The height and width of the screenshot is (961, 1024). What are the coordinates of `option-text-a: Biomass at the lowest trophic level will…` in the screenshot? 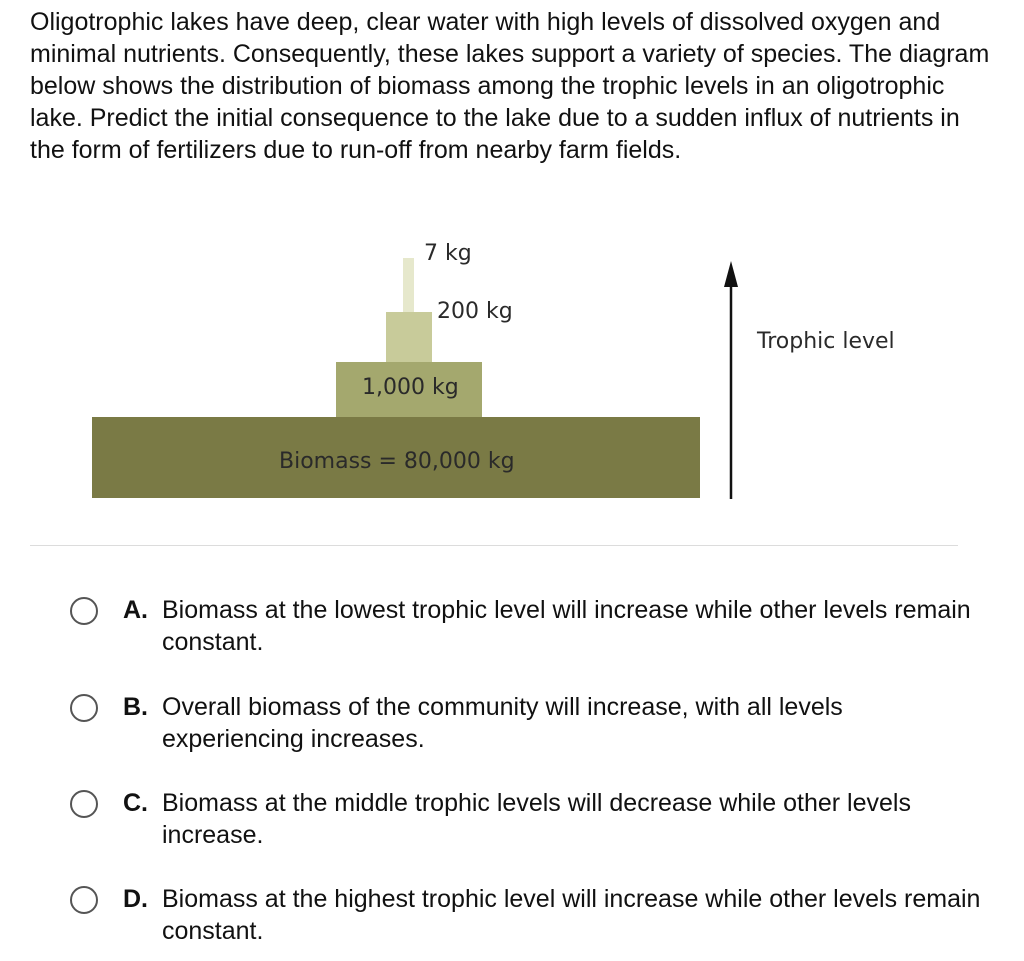 It's located at (566, 626).